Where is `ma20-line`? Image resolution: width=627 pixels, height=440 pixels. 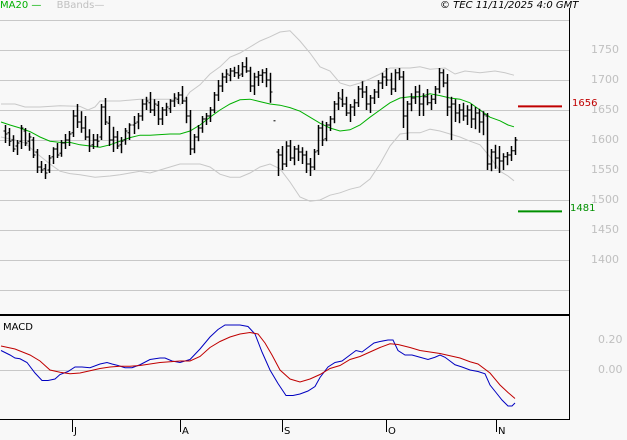 ma20-line is located at coordinates (257, 120).